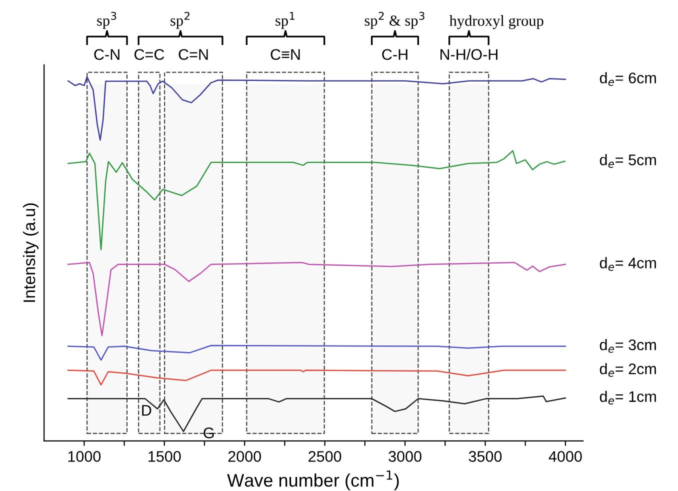 This screenshot has width=678, height=491. Describe the element at coordinates (107, 54) in the screenshot. I see `band-label: C-N` at that location.